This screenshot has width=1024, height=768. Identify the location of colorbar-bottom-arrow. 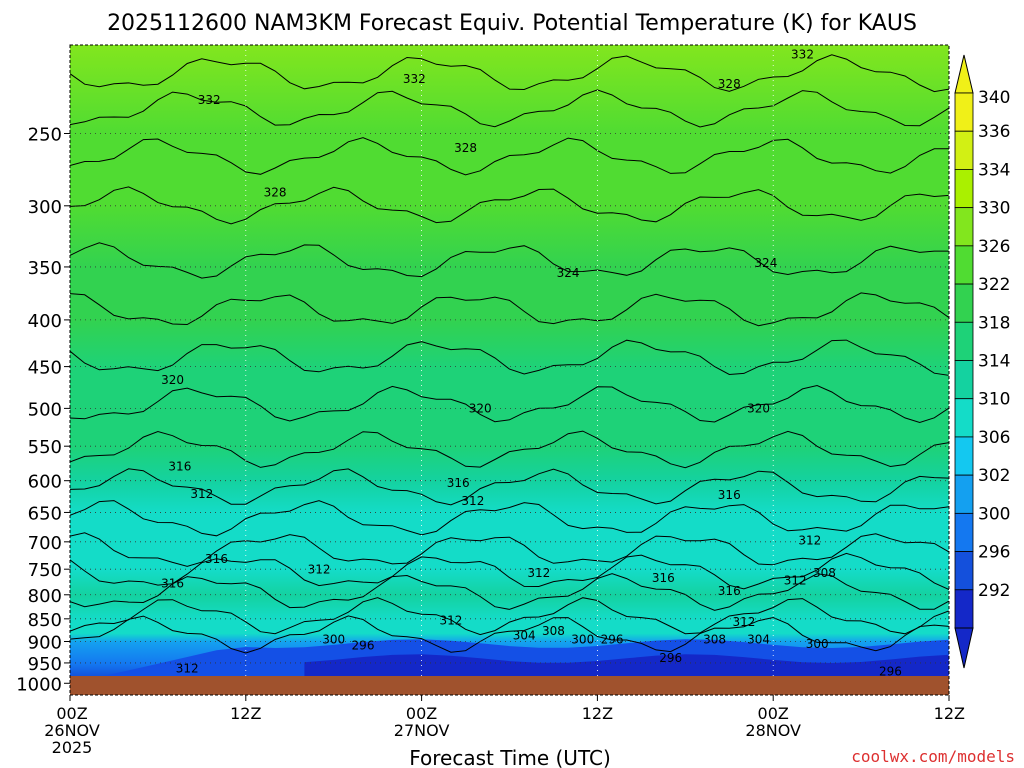
(964, 648).